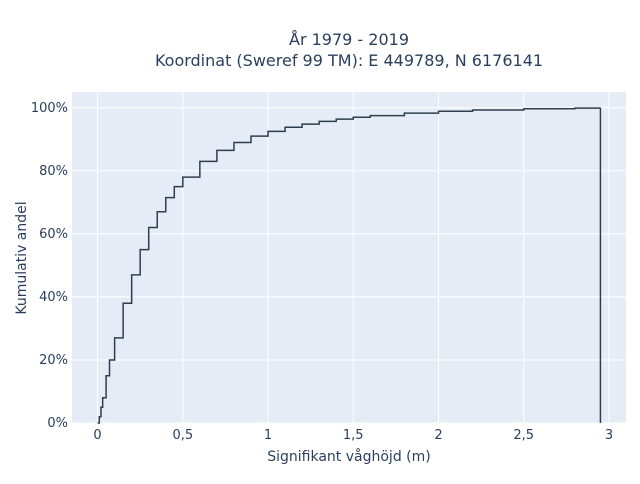 Image resolution: width=640 pixels, height=484 pixels. I want to click on x-tick-label: 0,5, so click(182, 435).